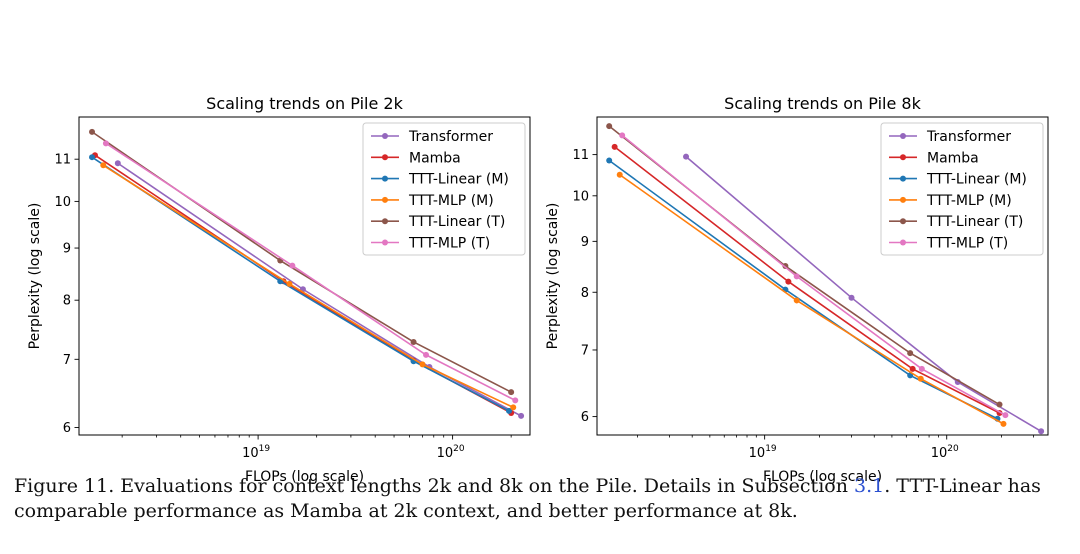 The image size is (1080, 554). Describe the element at coordinates (304, 103) in the screenshot. I see `chart-title: Scaling trends on Pile 2k` at that location.